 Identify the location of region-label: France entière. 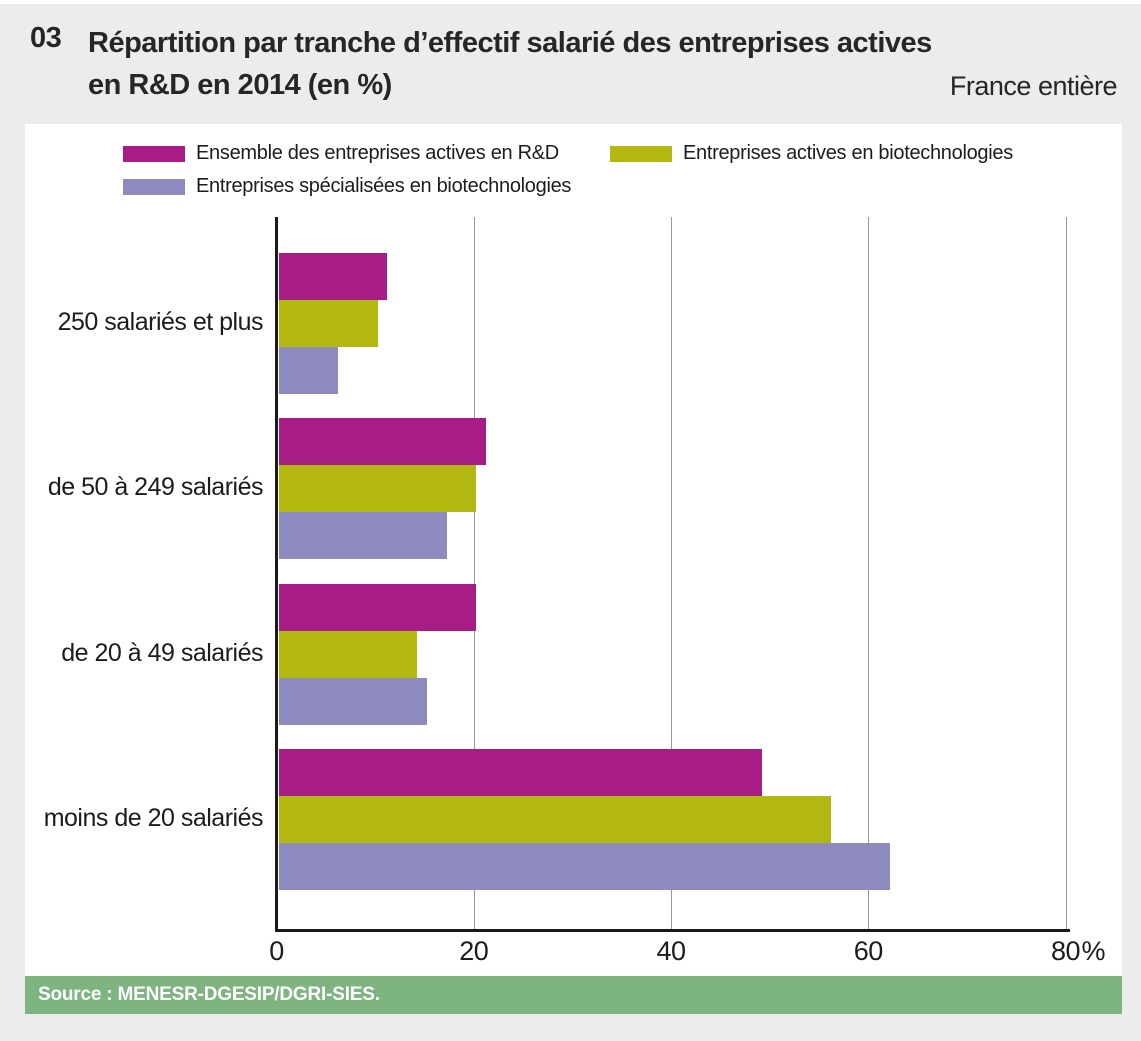
(1033, 86).